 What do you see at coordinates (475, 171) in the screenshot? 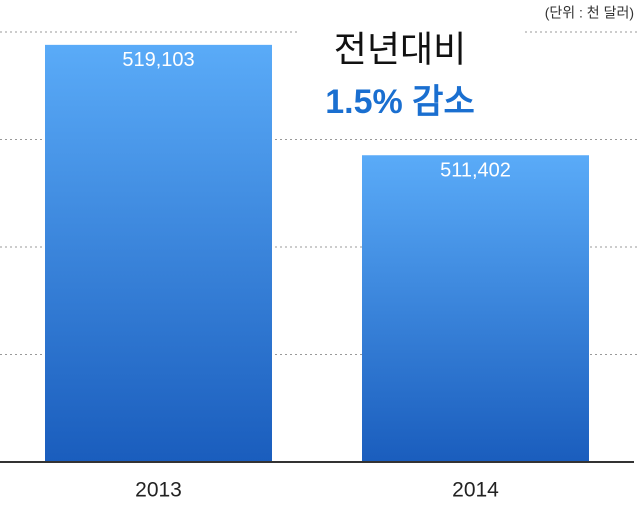
I see `value-label: 511,402` at bounding box center [475, 171].